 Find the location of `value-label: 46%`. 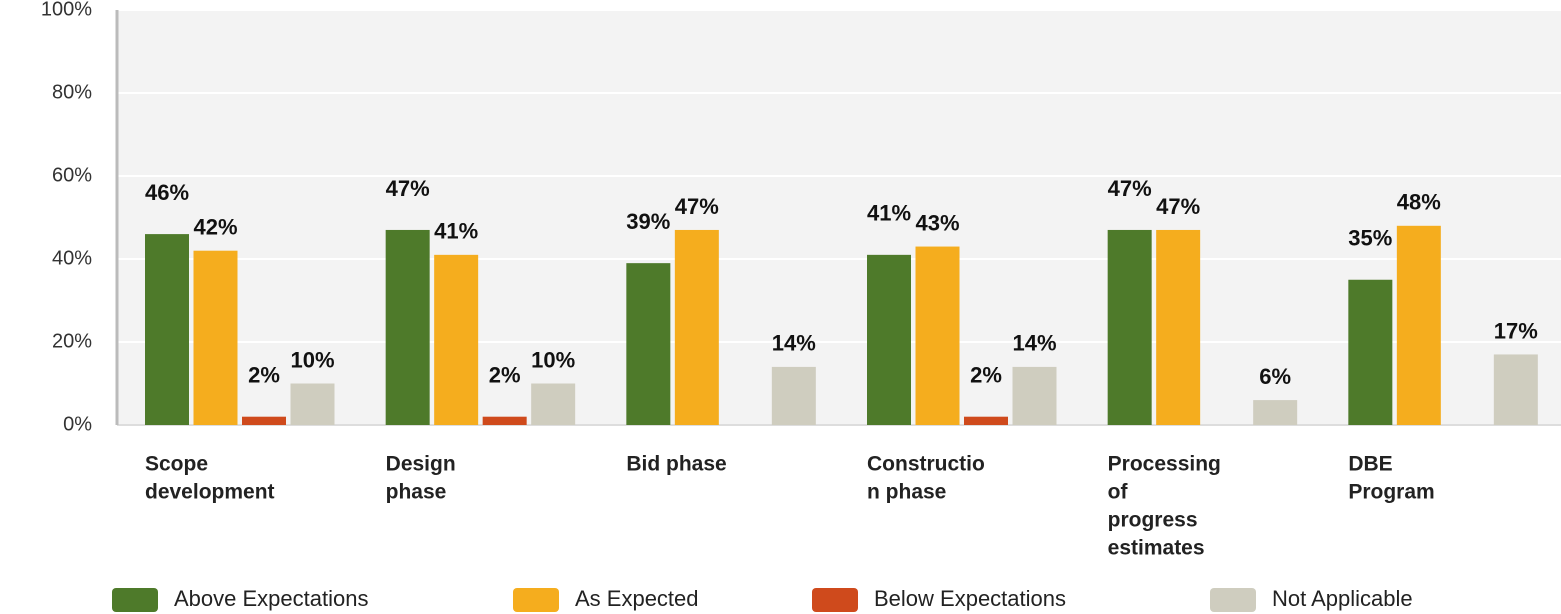

value-label: 46% is located at coordinates (167, 192).